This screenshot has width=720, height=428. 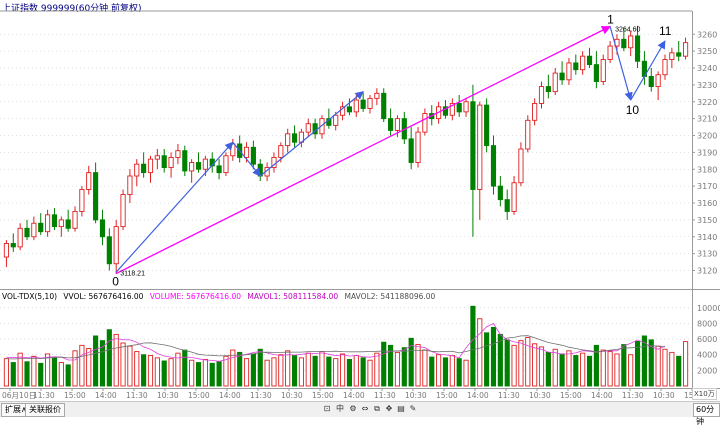 I want to click on high-price-label: 3264.60, so click(x=627, y=29).